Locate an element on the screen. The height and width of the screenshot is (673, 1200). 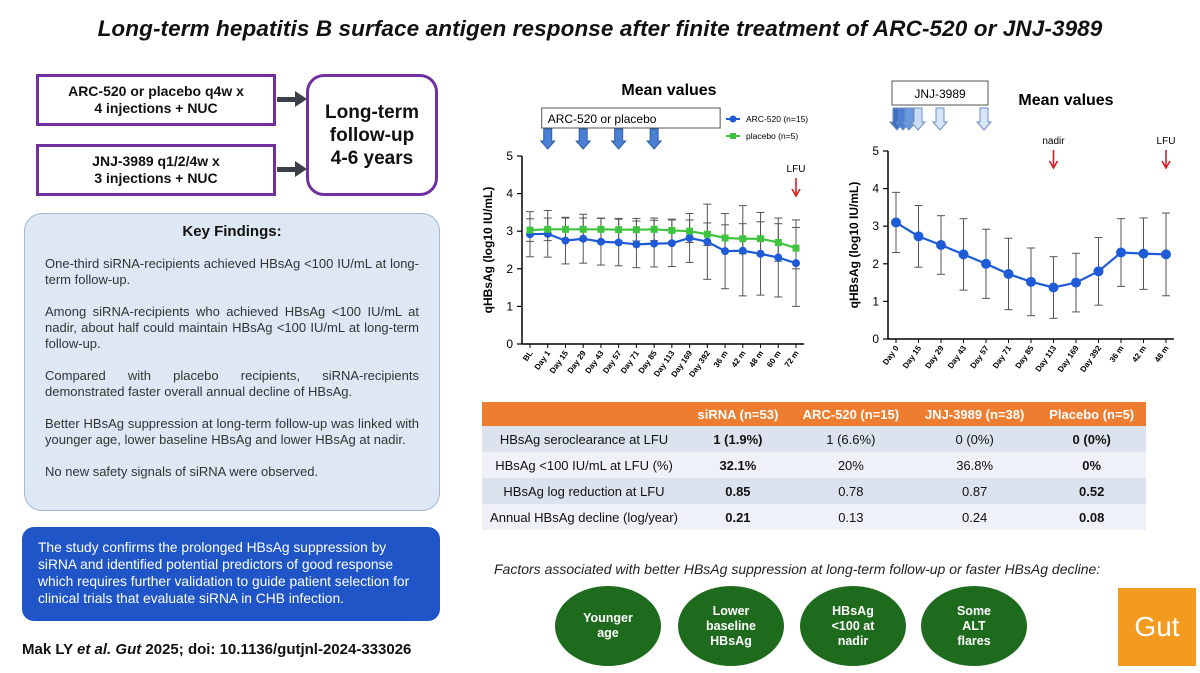
jnj-3989-arm-box: JNJ-3989 q1/2/4w x 3 injections + NUC is located at coordinates (156, 170).